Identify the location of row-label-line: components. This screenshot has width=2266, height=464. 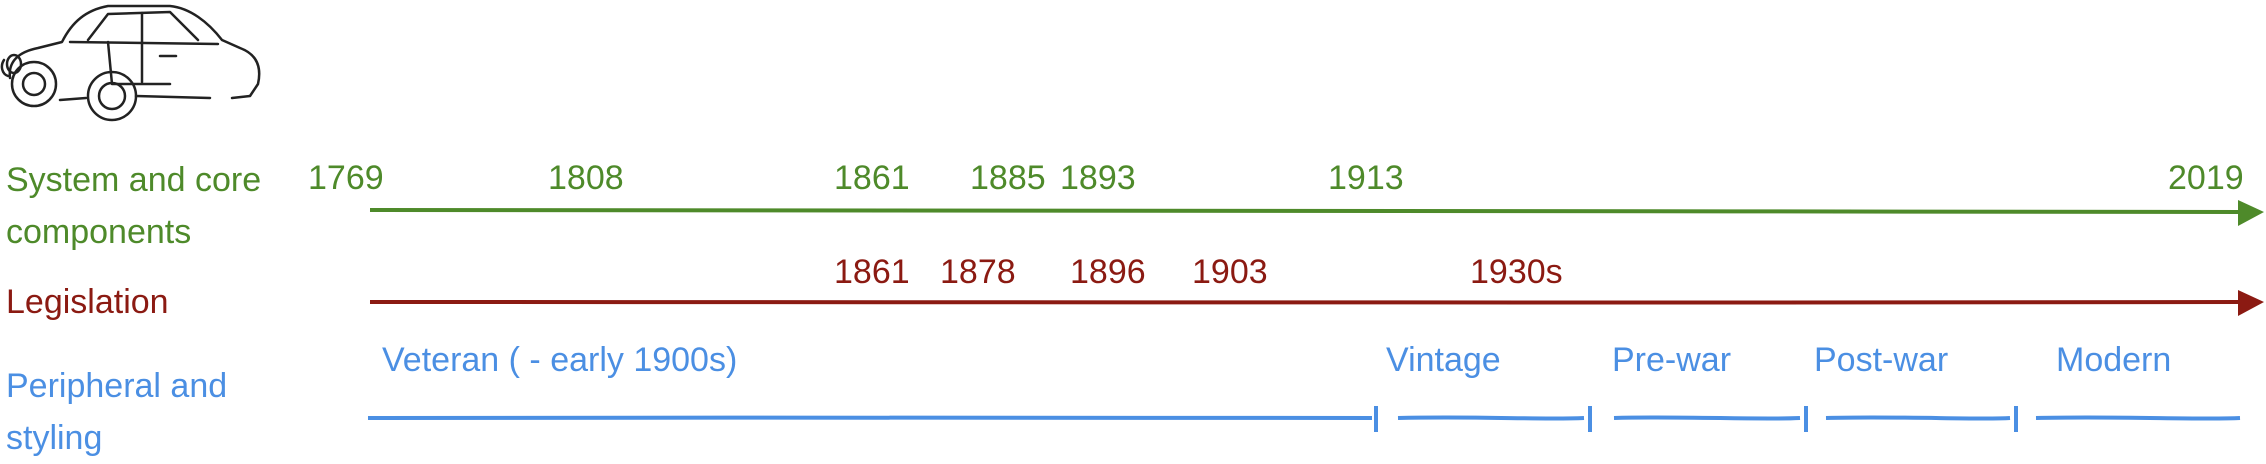
(99, 232).